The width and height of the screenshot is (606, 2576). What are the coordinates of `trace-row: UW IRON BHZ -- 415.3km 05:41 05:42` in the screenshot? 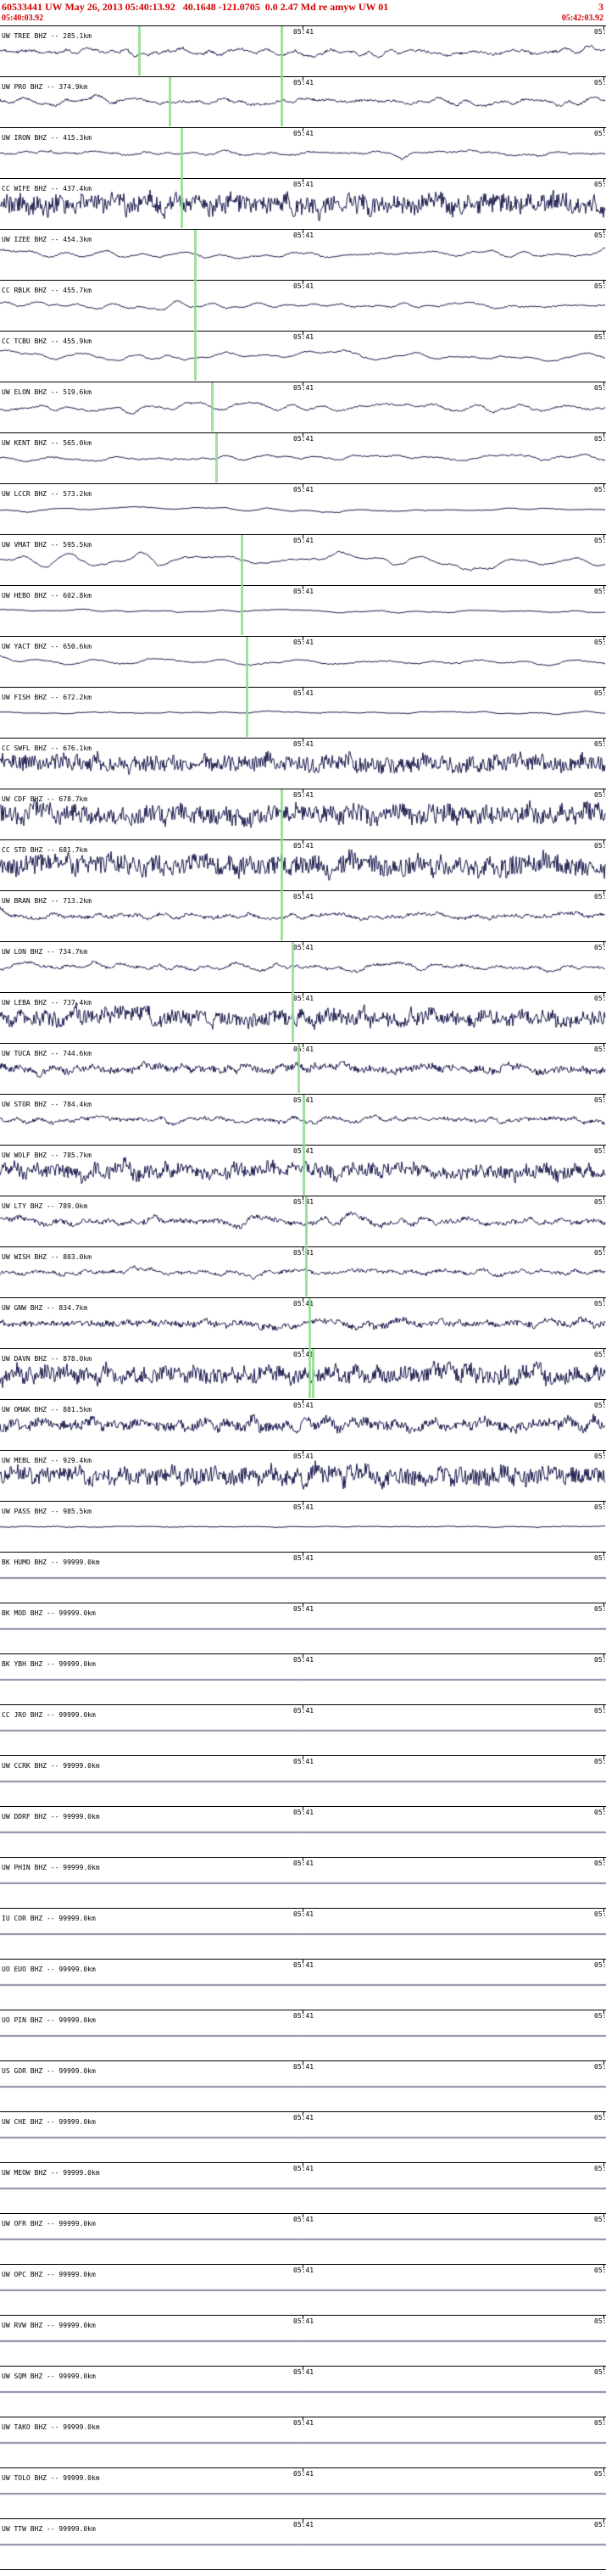 It's located at (303, 152).